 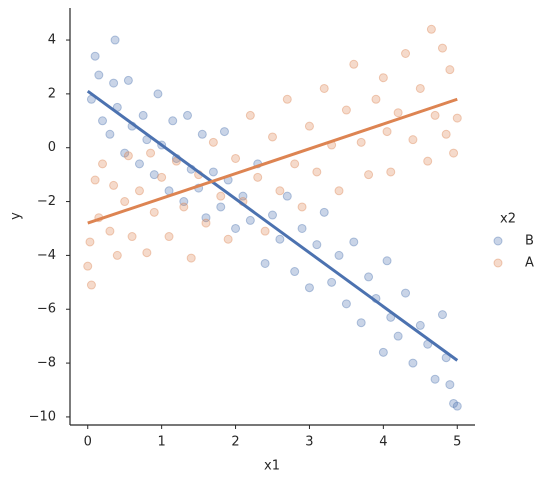 What do you see at coordinates (498, 241) in the screenshot?
I see `legend-marker` at bounding box center [498, 241].